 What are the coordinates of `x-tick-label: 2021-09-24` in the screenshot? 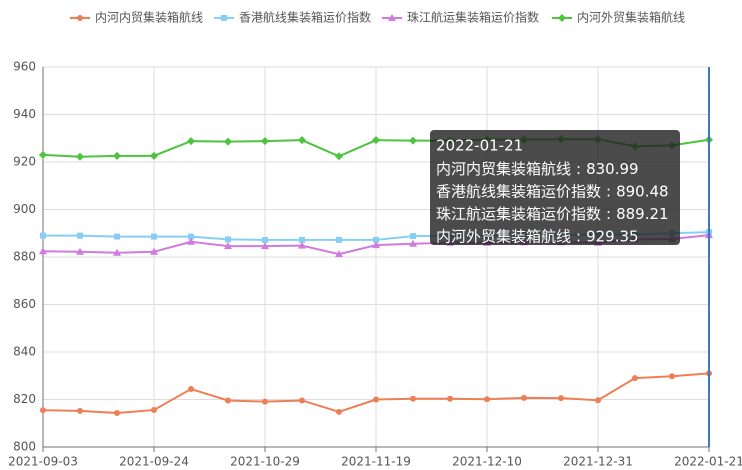 It's located at (154, 462).